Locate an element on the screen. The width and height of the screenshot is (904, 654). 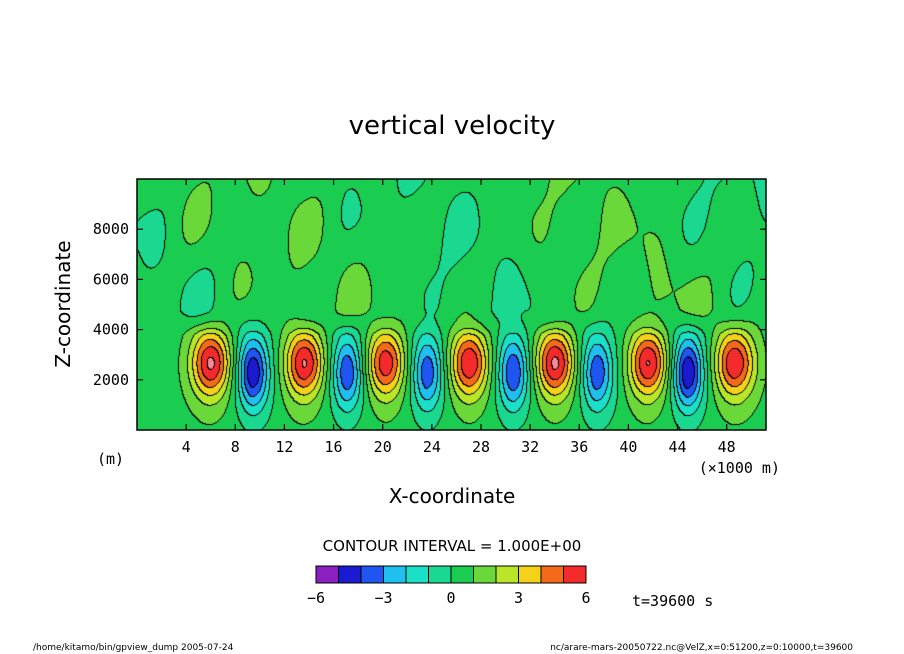
x-tick-label: 12 is located at coordinates (284, 447).